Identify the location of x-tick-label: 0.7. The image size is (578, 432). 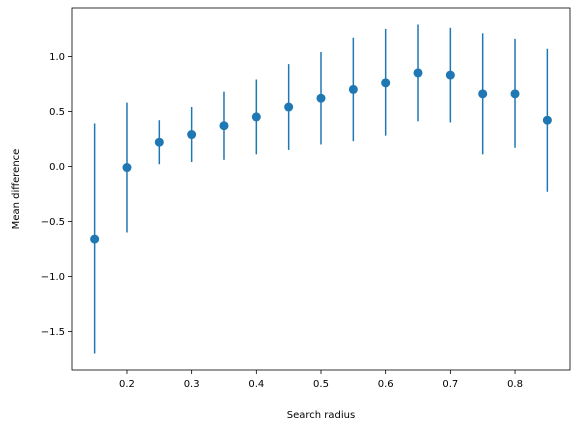
(450, 384).